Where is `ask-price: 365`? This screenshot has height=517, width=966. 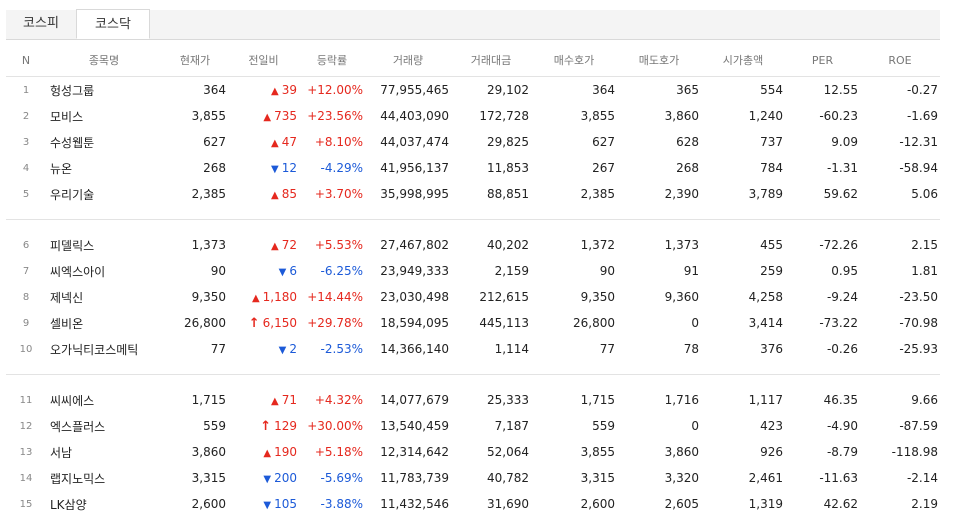 ask-price: 365 is located at coordinates (687, 90).